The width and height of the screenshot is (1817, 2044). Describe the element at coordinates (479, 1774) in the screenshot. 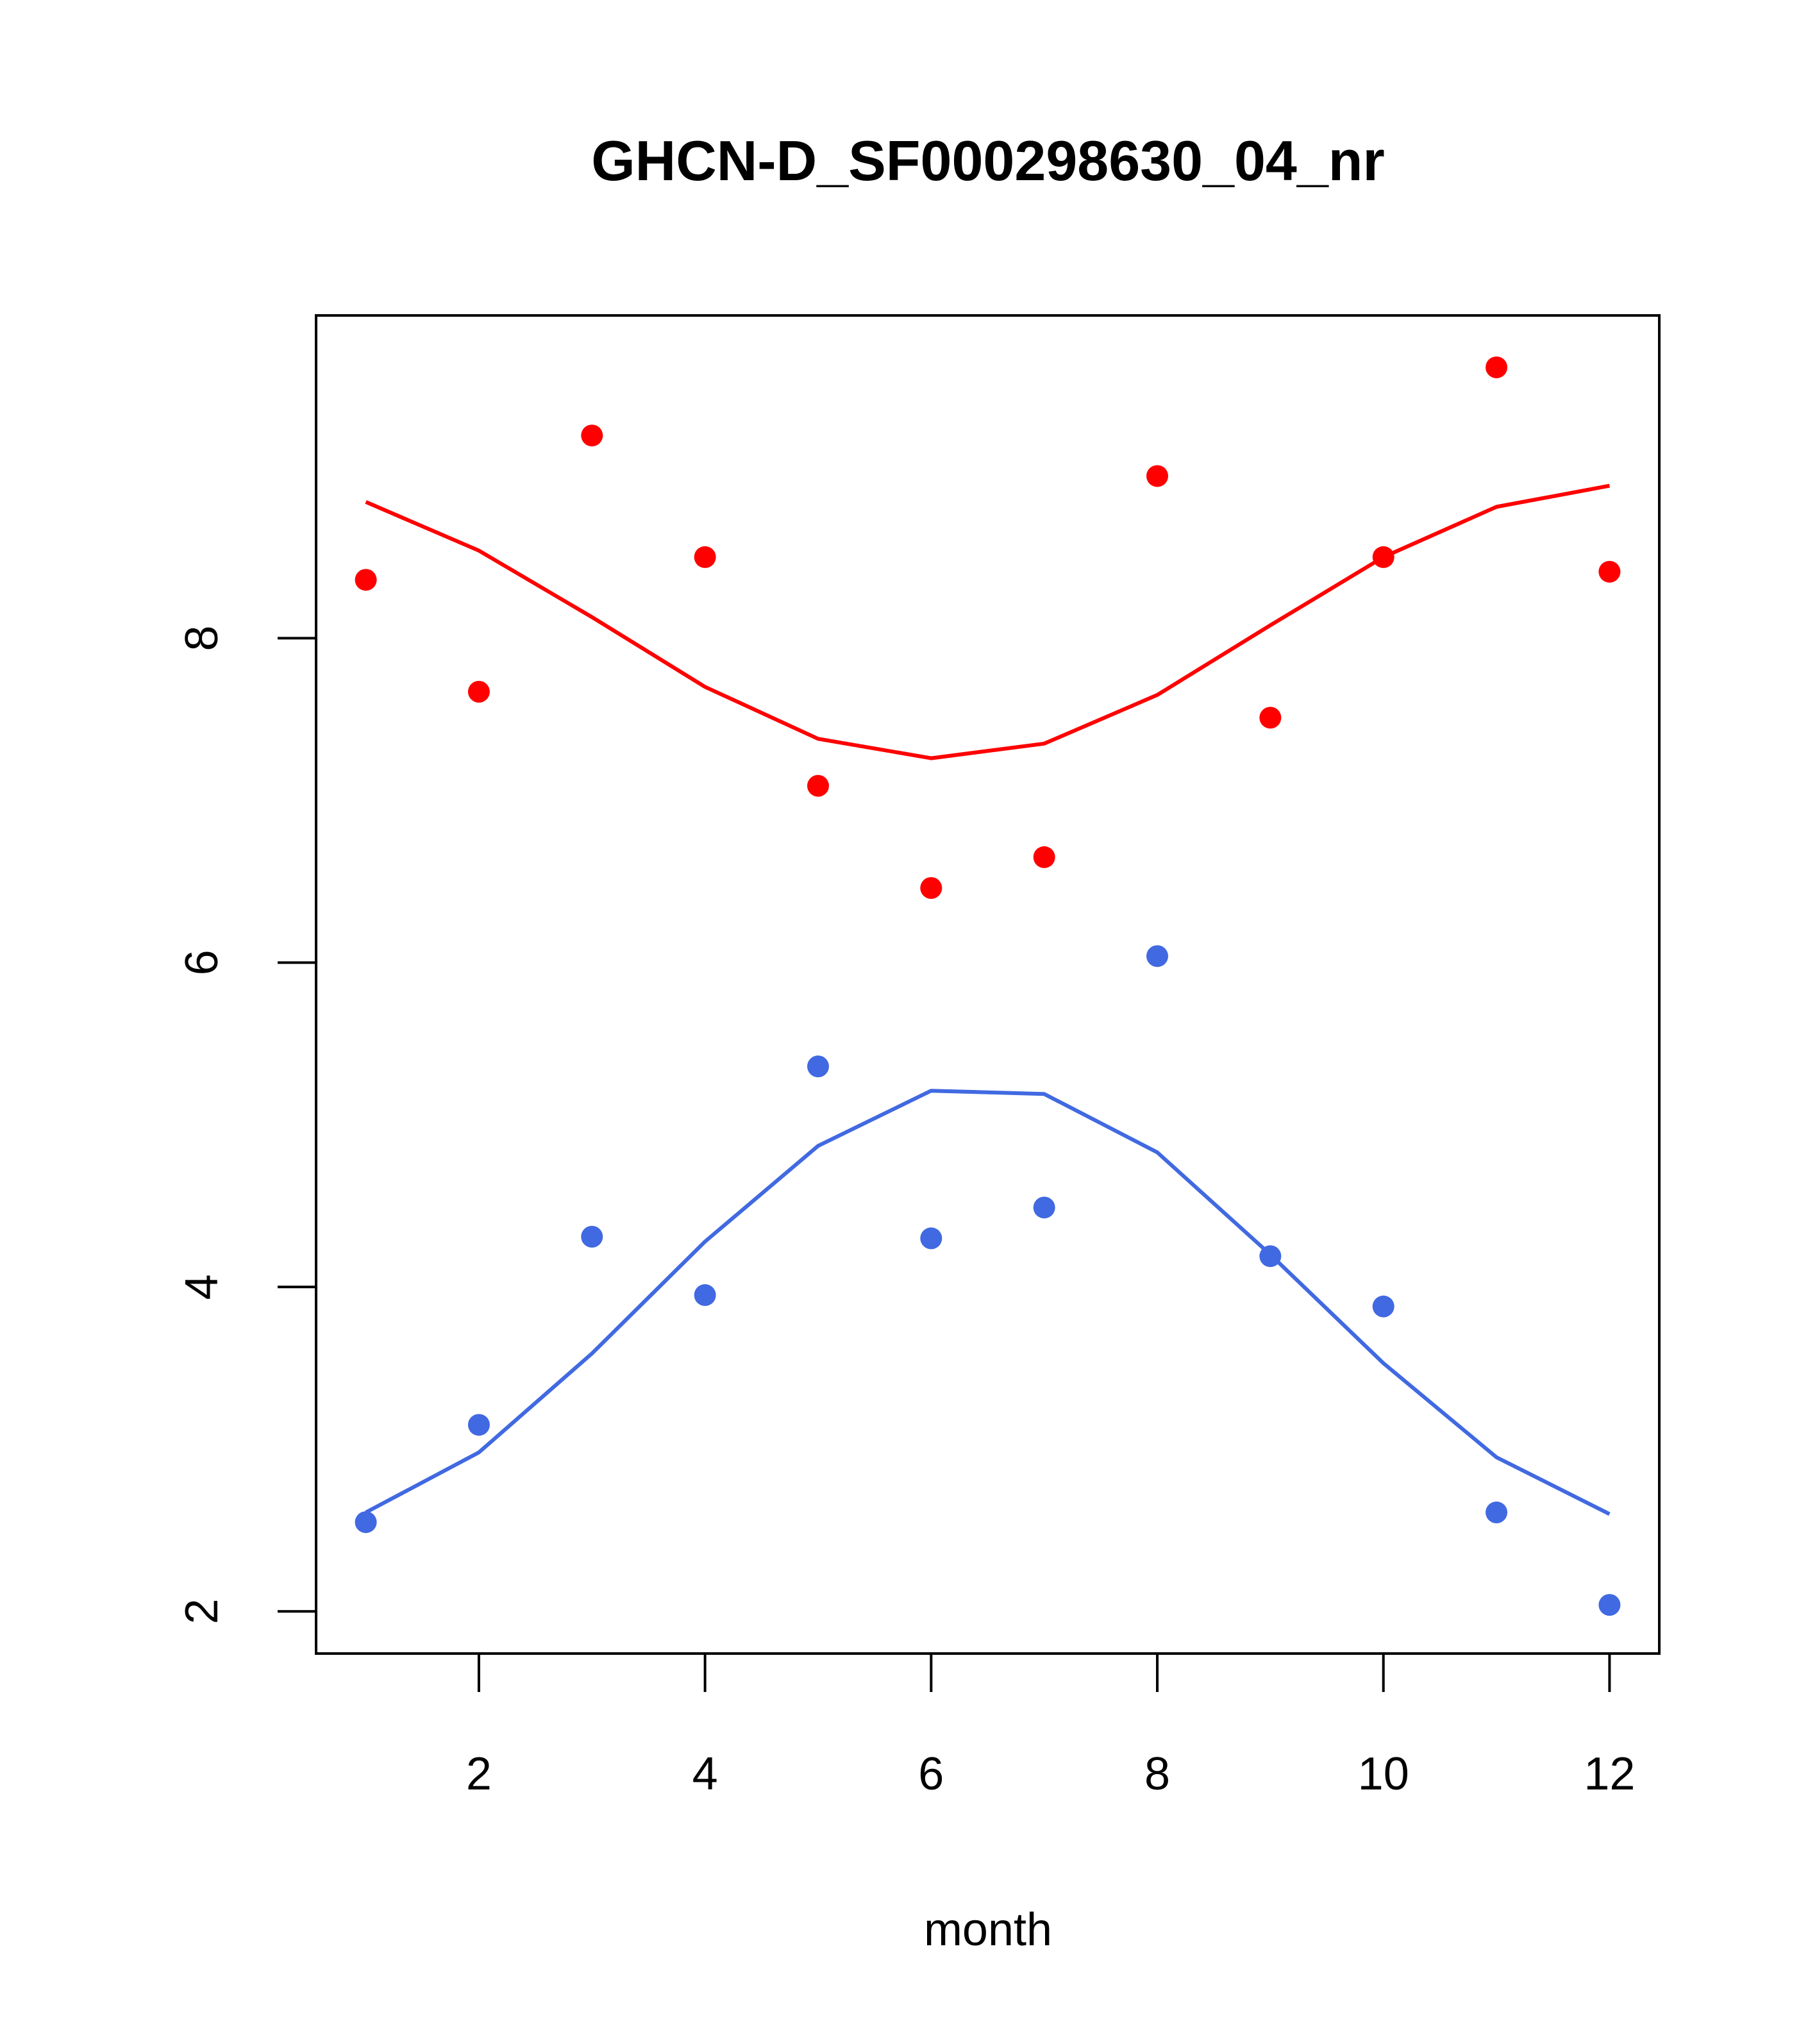

I see `x-tick-label: 2` at that location.